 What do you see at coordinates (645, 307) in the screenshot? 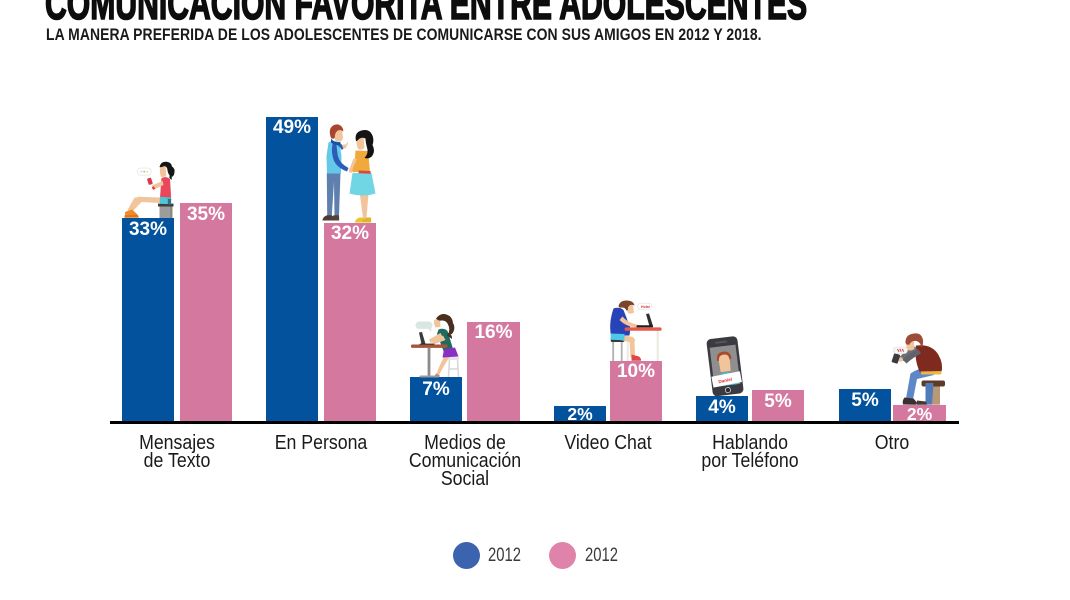
I see `svg-text: Hola!` at bounding box center [645, 307].